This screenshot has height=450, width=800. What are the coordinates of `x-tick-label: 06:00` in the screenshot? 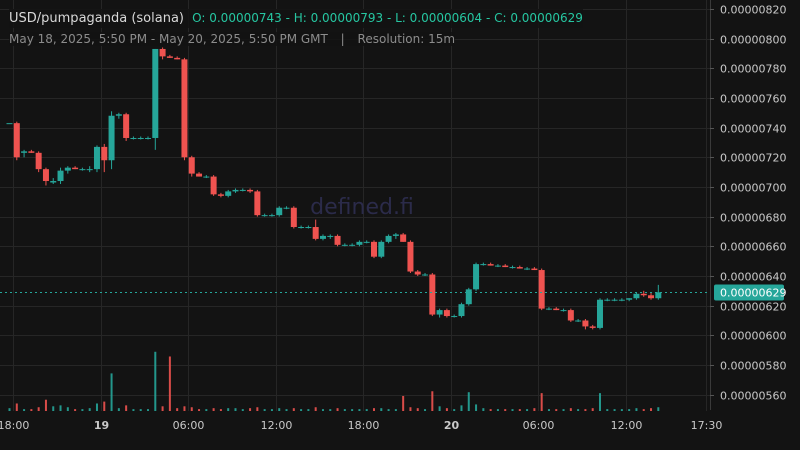 It's located at (189, 425).